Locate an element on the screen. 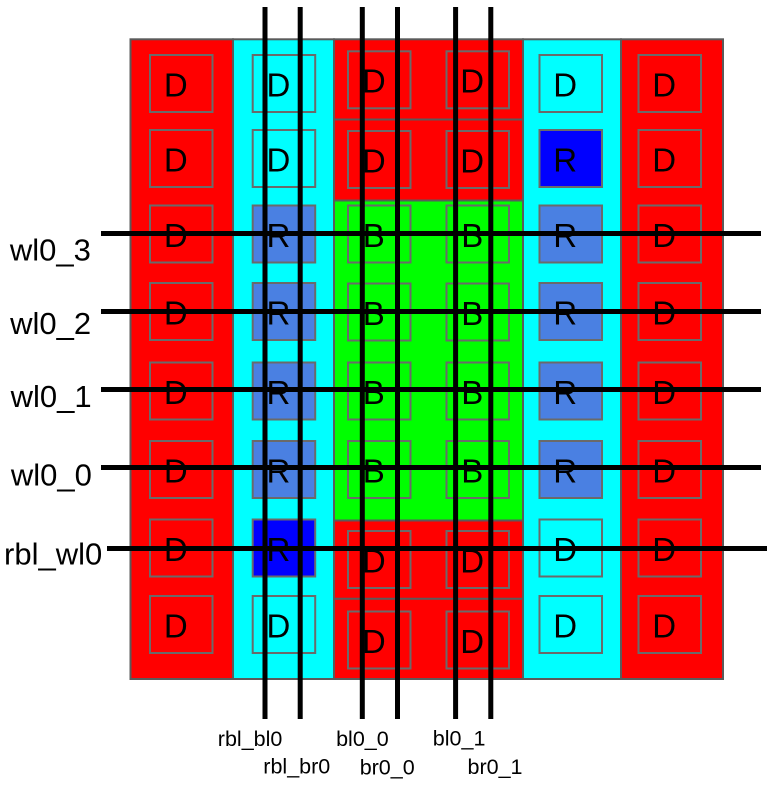  svg-text: wl0_1 is located at coordinates (51, 396).